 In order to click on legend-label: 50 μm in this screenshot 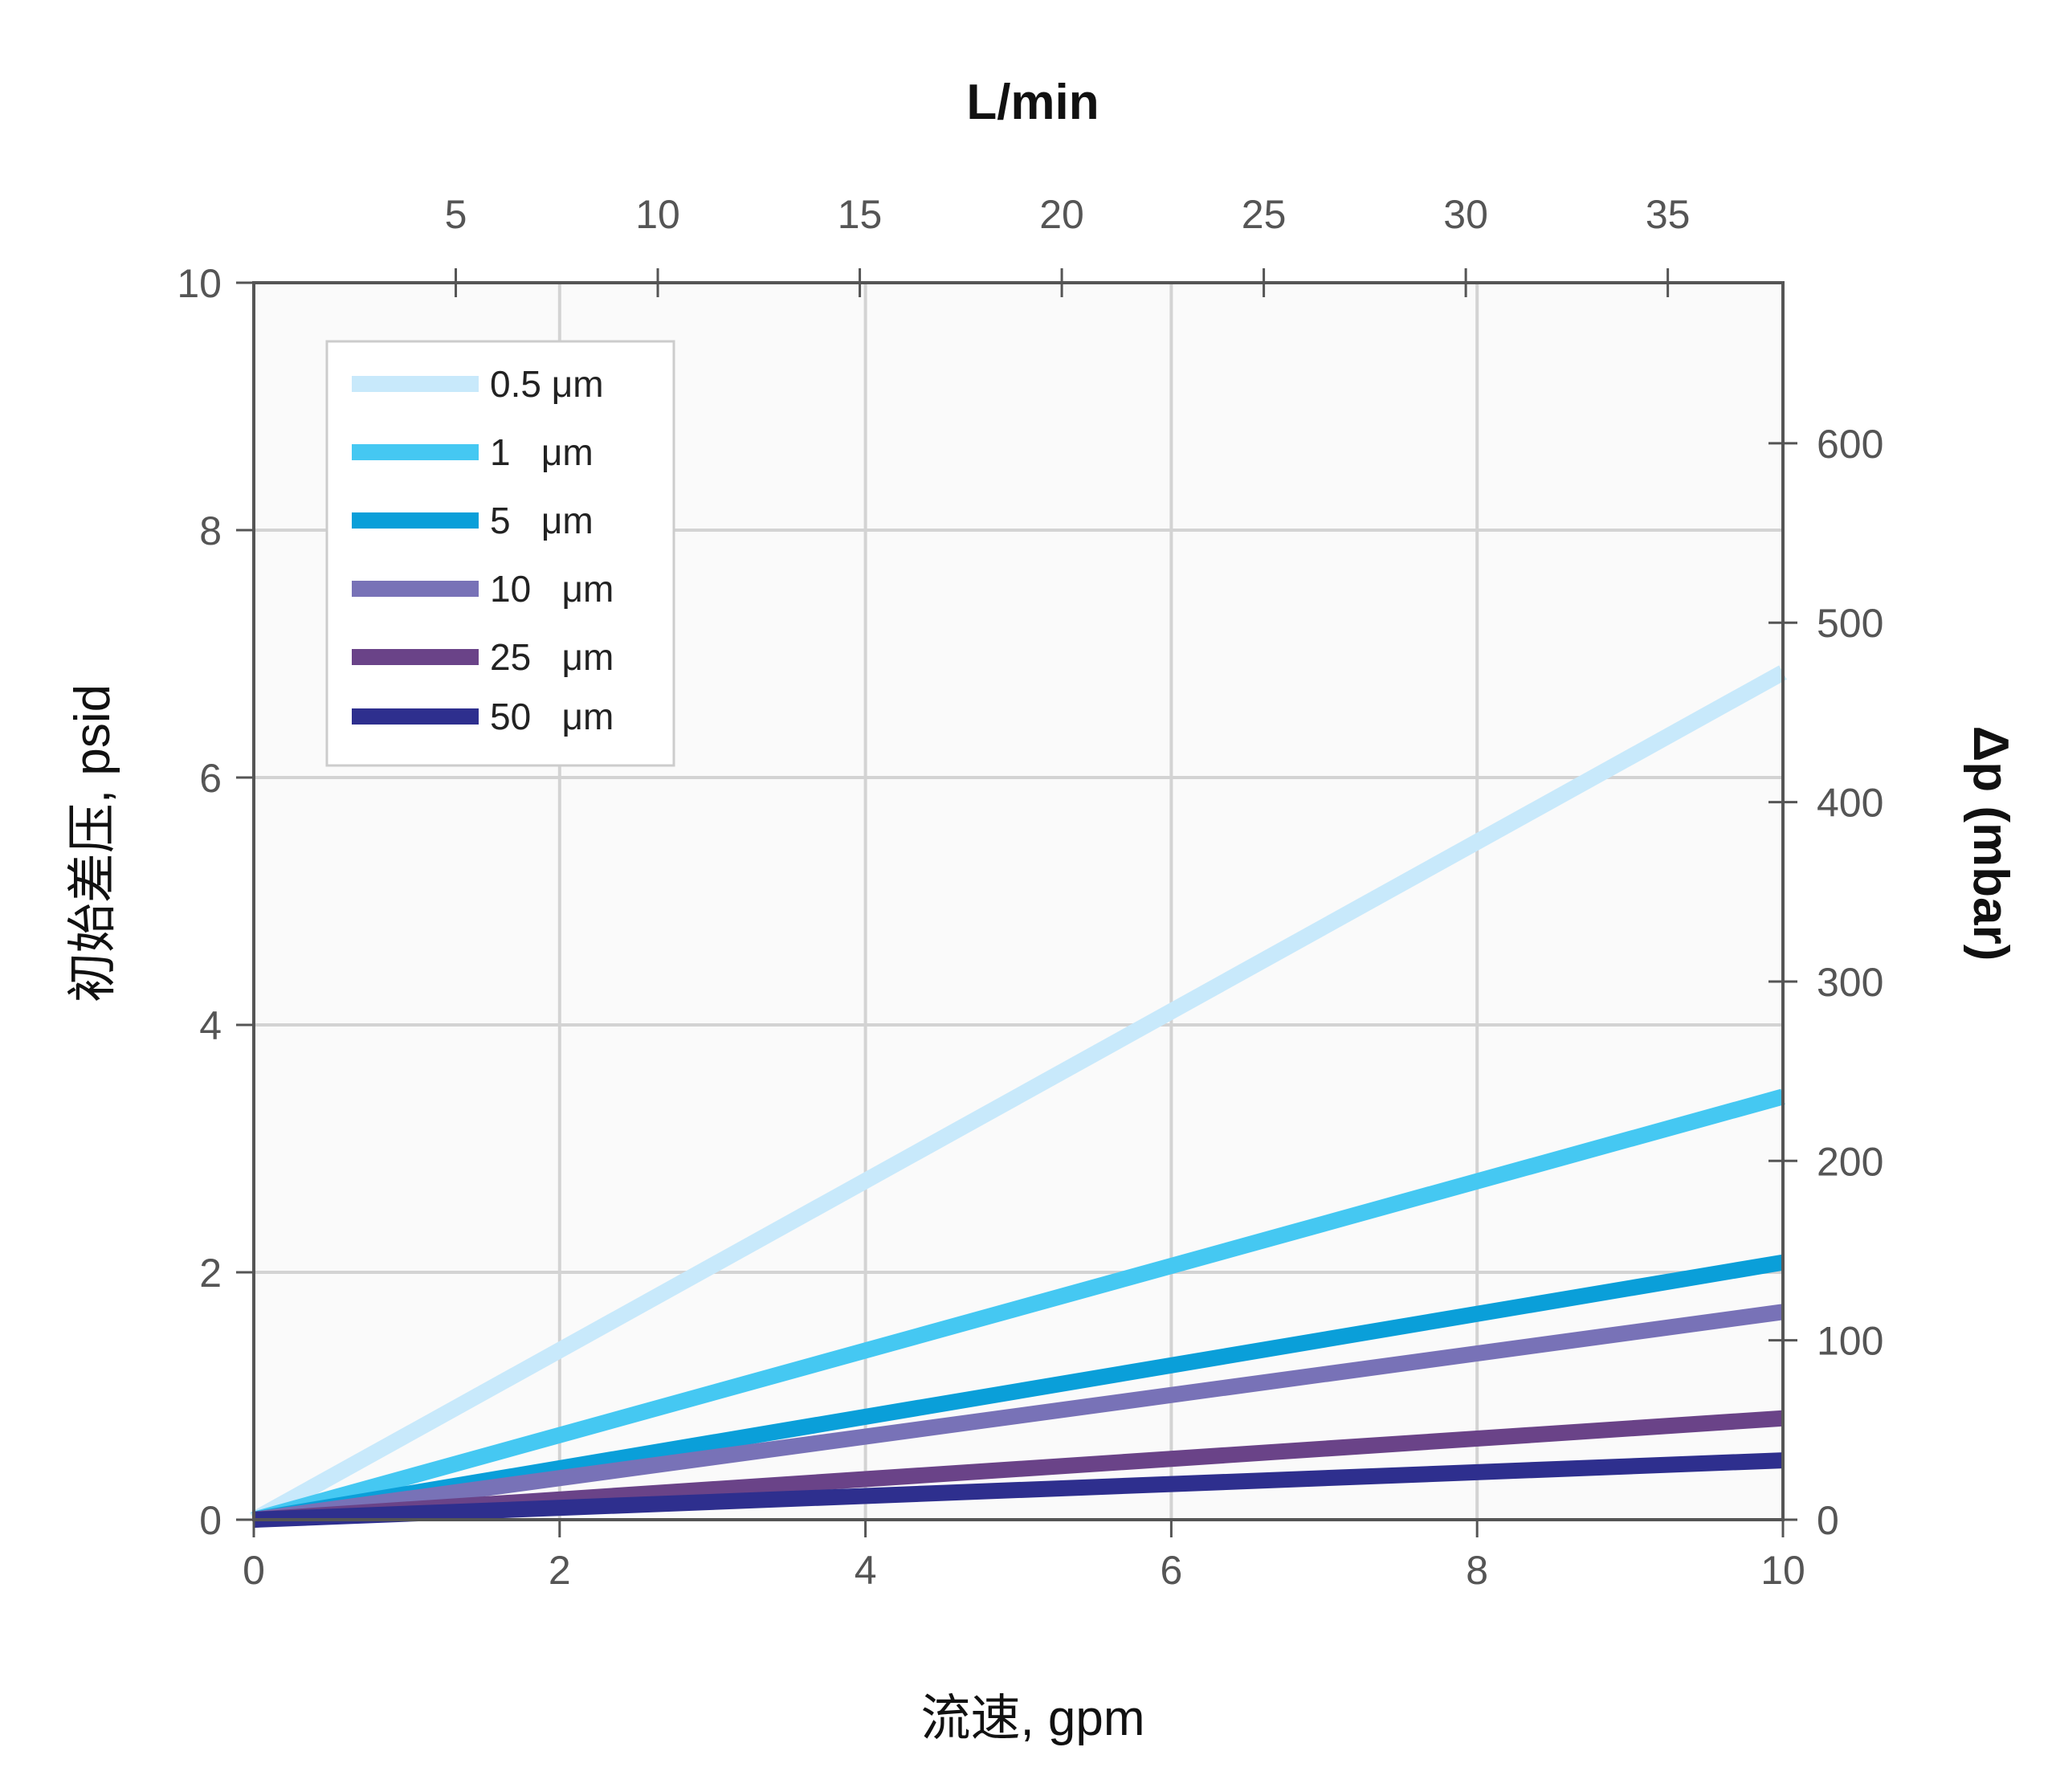, I will do `click(552, 716)`.